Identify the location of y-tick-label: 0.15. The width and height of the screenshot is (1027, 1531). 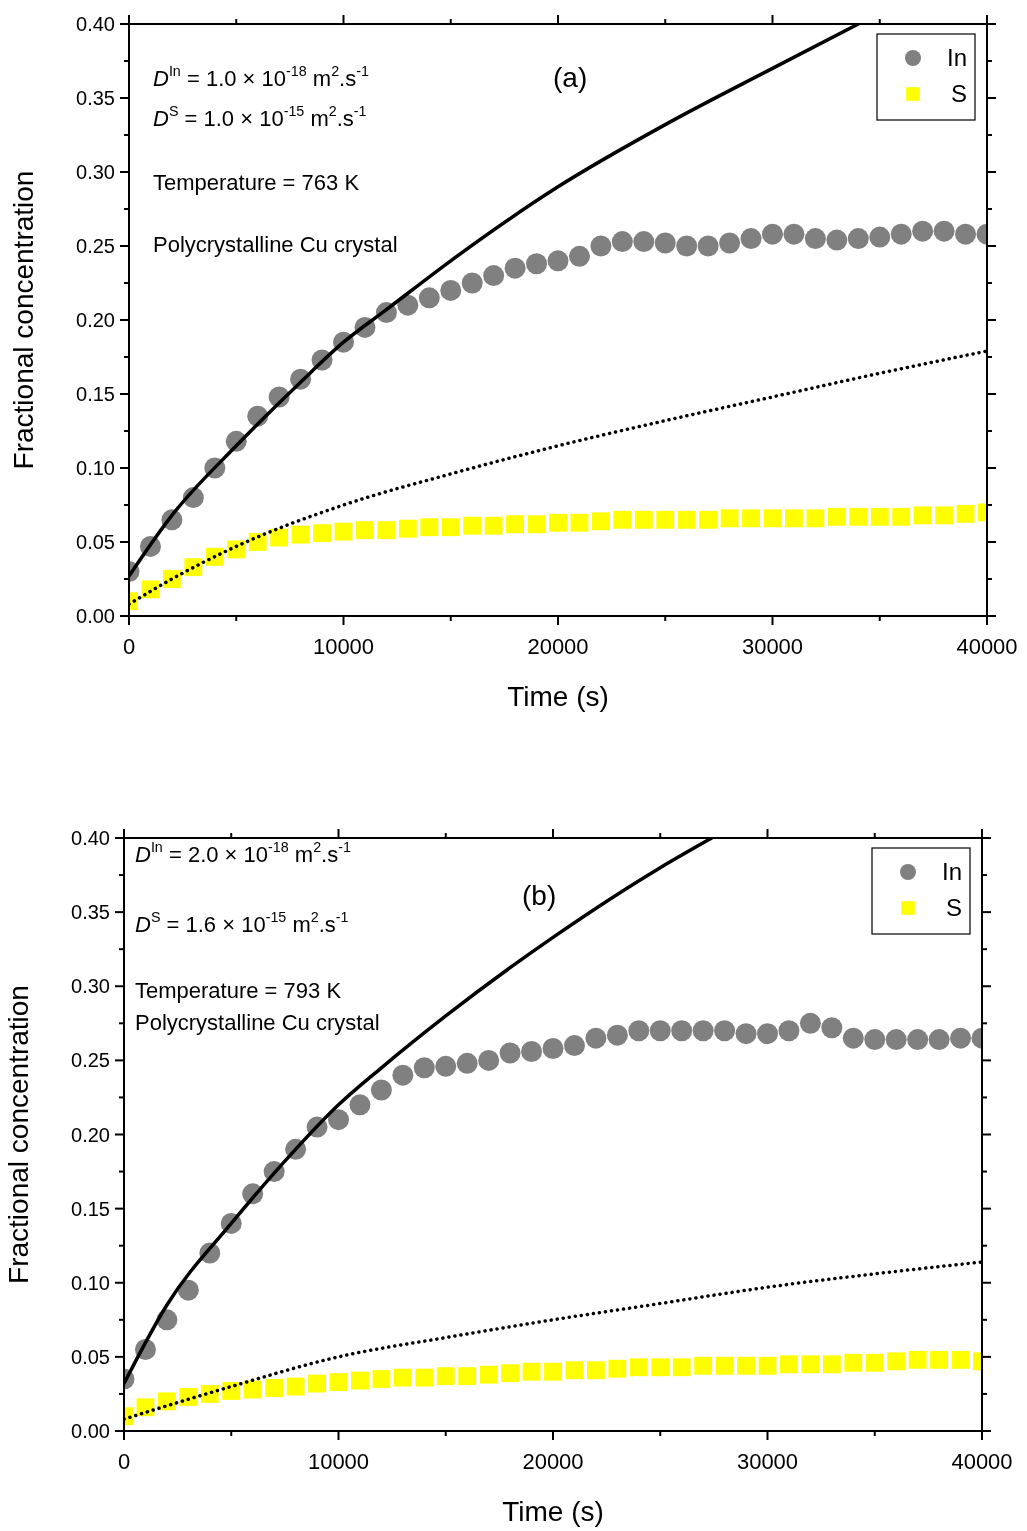
(90, 1208).